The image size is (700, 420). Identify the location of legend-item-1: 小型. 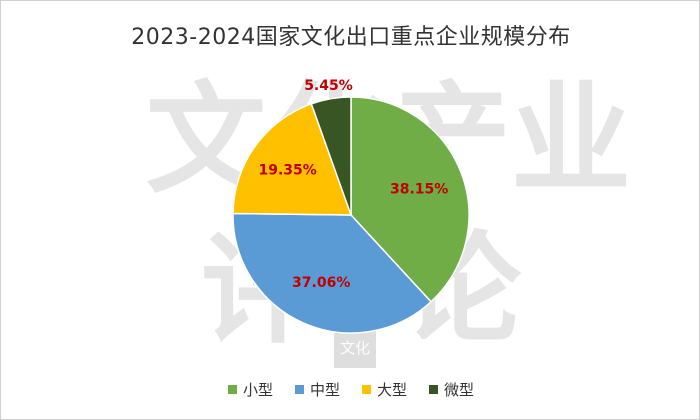
(250, 389).